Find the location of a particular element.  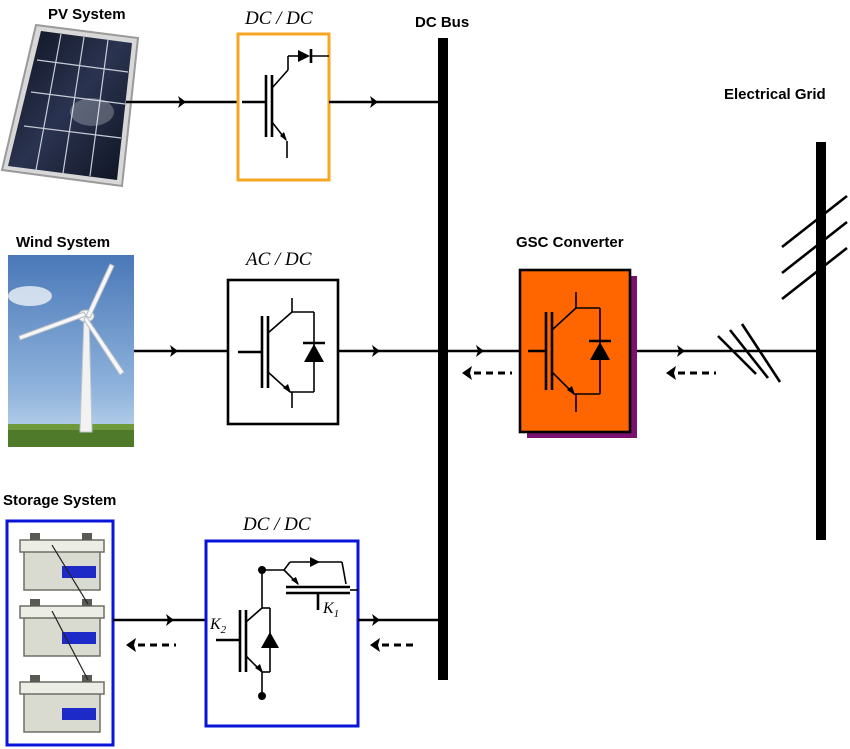

gsc-dashed-arrow-left is located at coordinates (467, 373).